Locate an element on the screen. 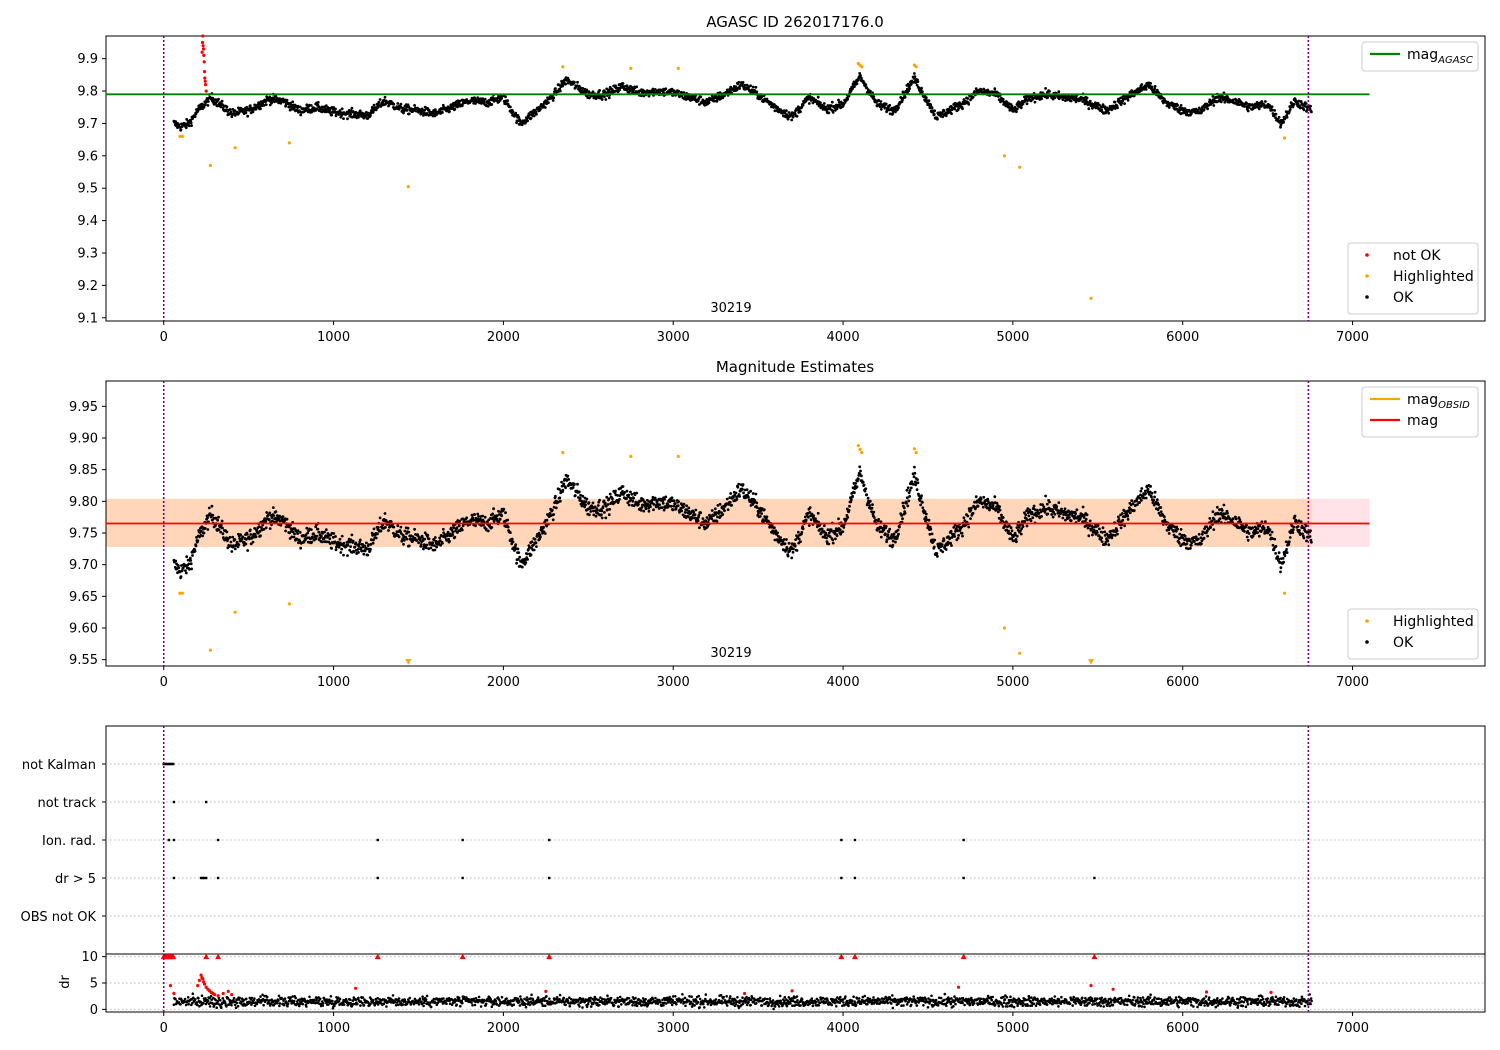 The image size is (1500, 1050). x-tick-label: 4000 is located at coordinates (843, 337).